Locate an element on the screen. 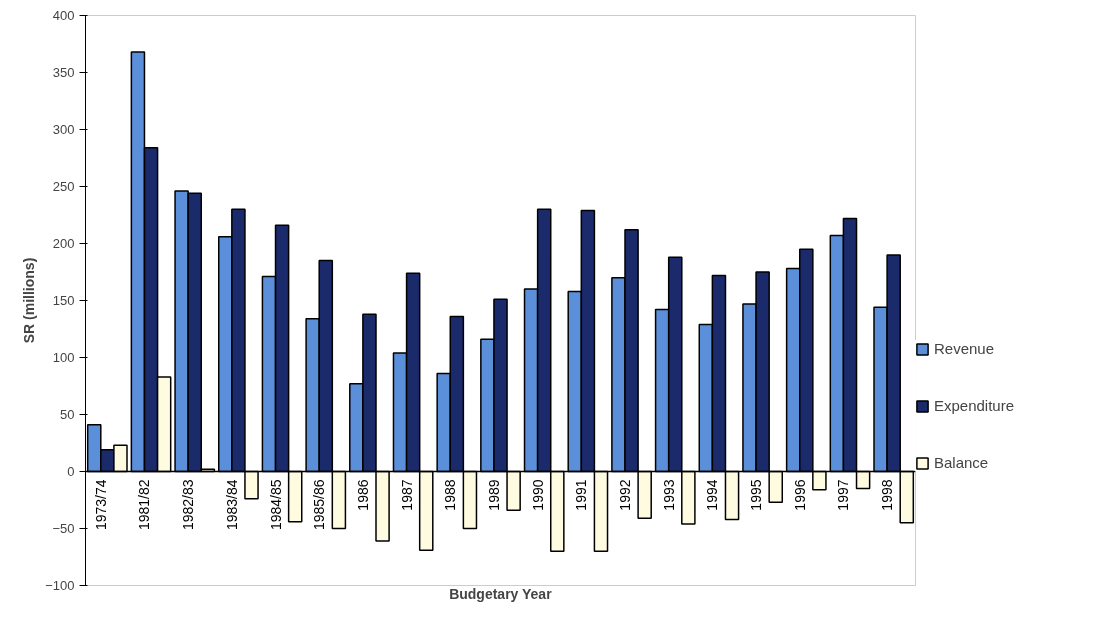 The height and width of the screenshot is (638, 1115). y-axis-title: SR (millions) is located at coordinates (29, 300).